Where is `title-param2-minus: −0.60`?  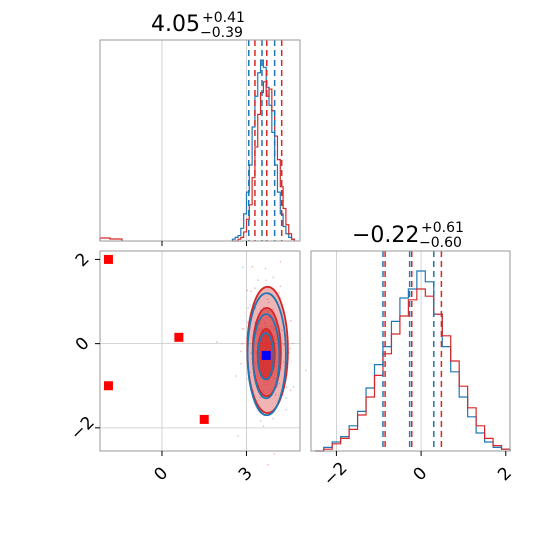
title-param2-minus: −0.60 is located at coordinates (440, 243).